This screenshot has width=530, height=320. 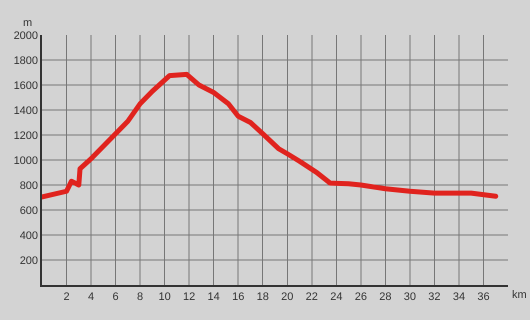 I want to click on x-tick-label: 20, so click(x=287, y=296).